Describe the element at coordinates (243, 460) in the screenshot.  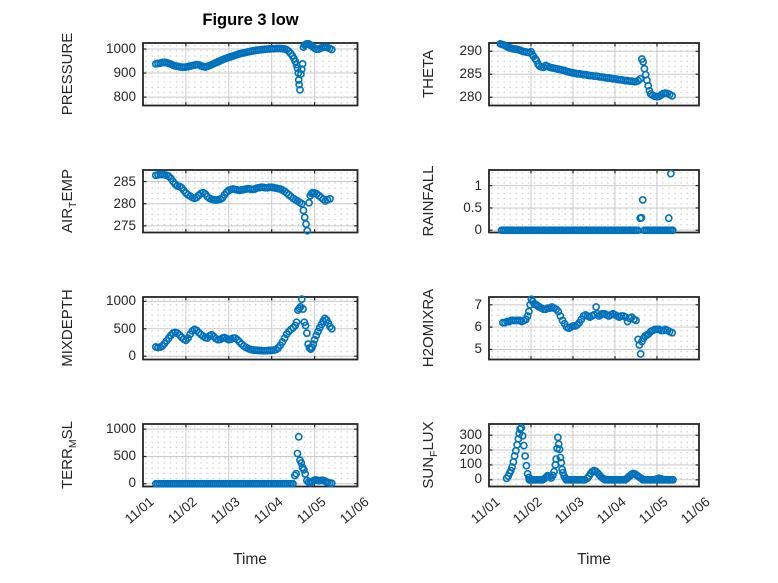
I see `data-series-terr_msl` at that location.